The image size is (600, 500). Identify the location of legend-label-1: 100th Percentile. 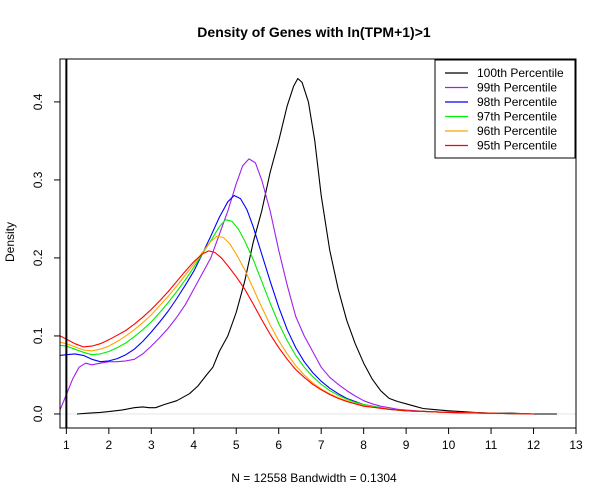
(520, 73).